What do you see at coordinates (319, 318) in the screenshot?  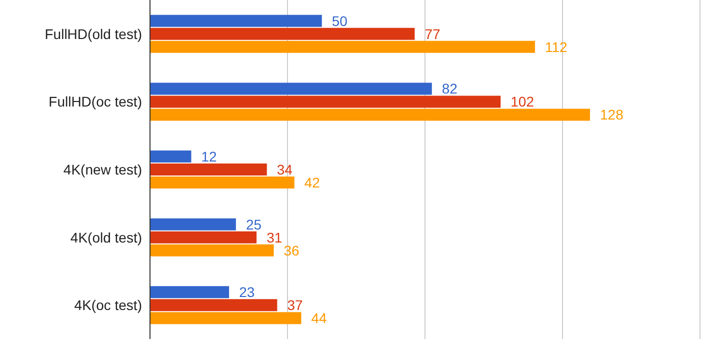 I see `data-label: 44` at bounding box center [319, 318].